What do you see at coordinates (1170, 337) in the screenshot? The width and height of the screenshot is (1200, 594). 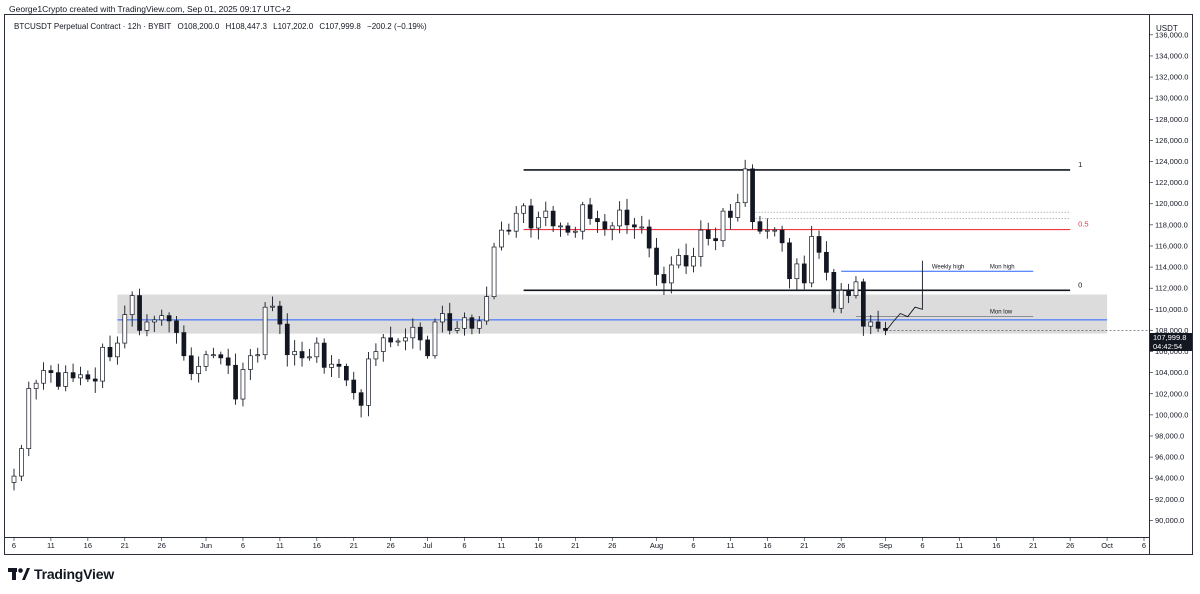 I see `last-price: 107,999.8` at bounding box center [1170, 337].